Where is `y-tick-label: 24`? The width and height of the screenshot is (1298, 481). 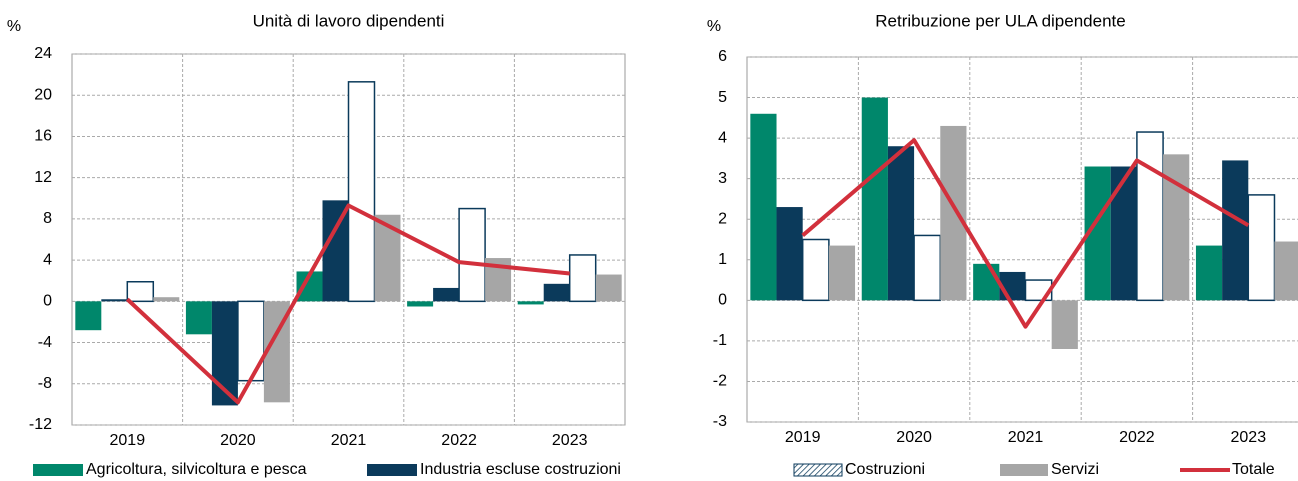 y-tick-label: 24 is located at coordinates (43, 53).